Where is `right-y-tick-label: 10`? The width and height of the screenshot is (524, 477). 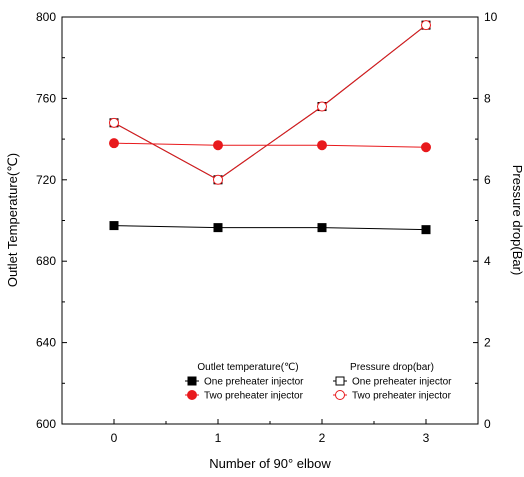
right-y-tick-label: 10 is located at coordinates (491, 17).